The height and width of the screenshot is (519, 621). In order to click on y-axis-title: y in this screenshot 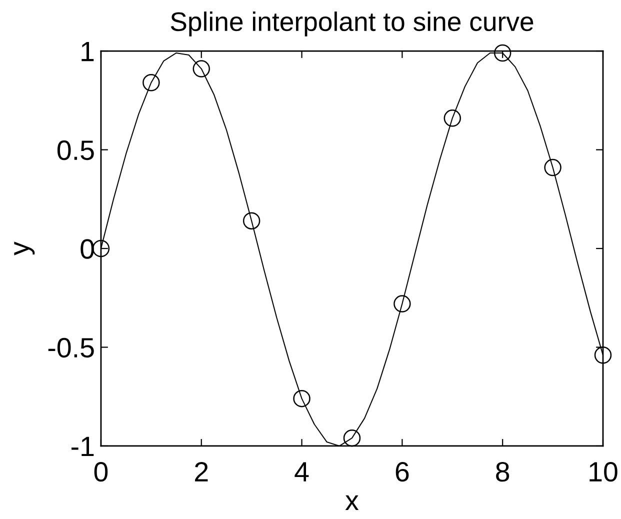, I will do `click(24, 249)`.